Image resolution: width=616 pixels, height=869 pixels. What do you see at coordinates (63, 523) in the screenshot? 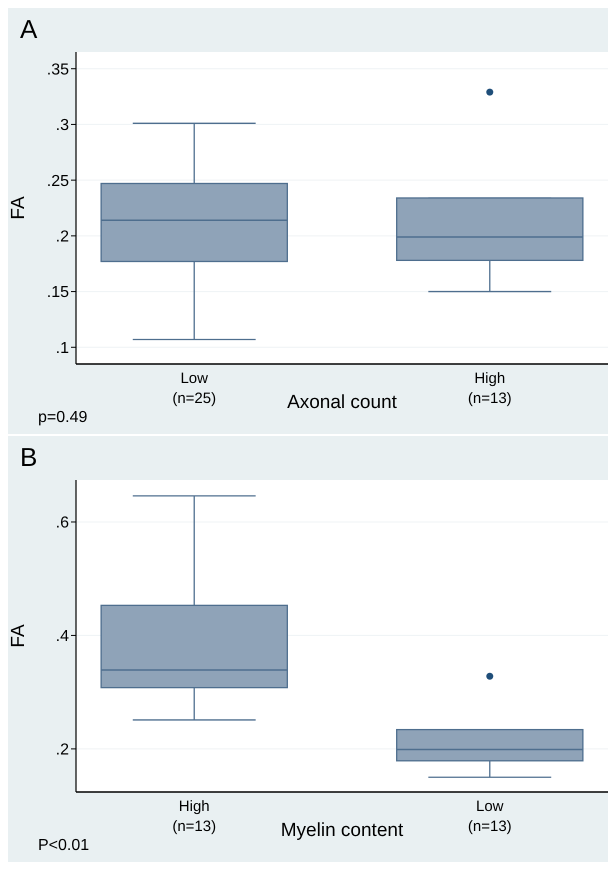
I see `y-tick-label: .6` at bounding box center [63, 523].